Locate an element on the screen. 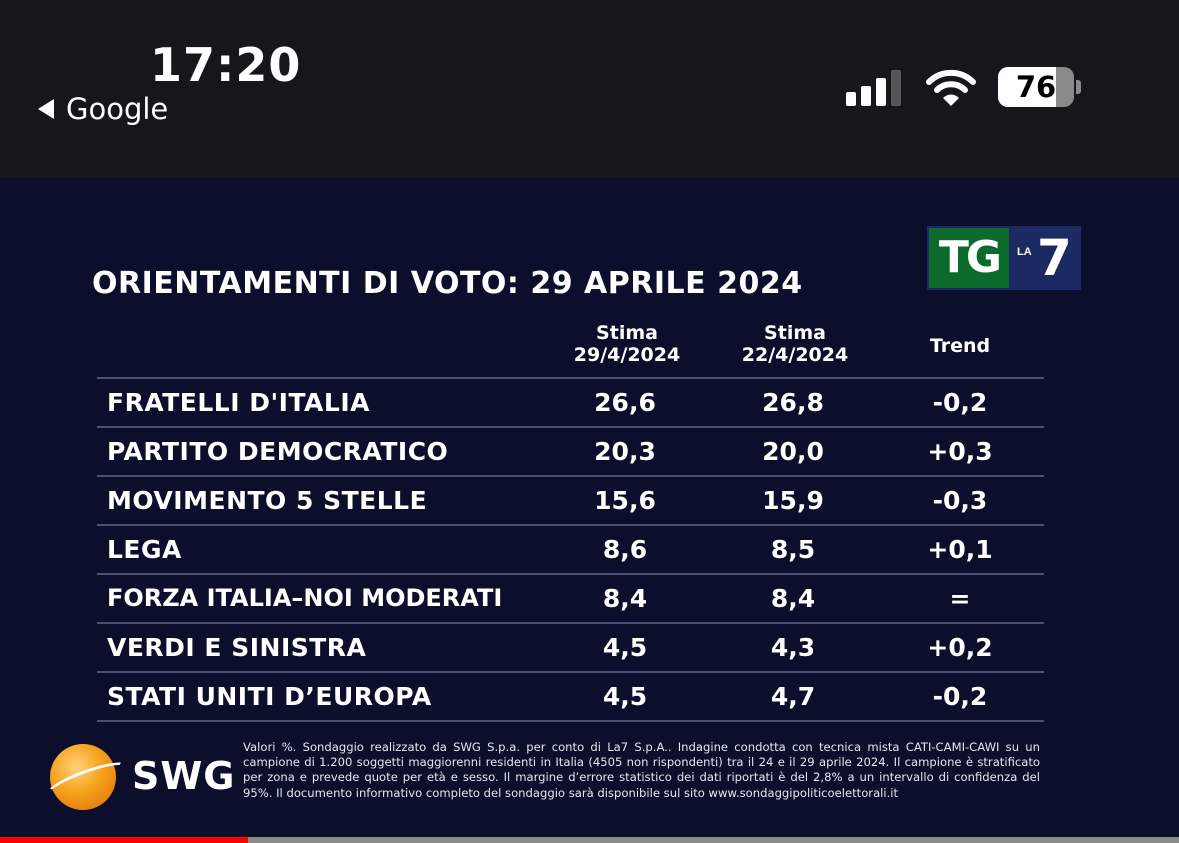  table-row: FORZA ITALIA–NOI MODERATI 8,4 8,4 = is located at coordinates (570, 597).